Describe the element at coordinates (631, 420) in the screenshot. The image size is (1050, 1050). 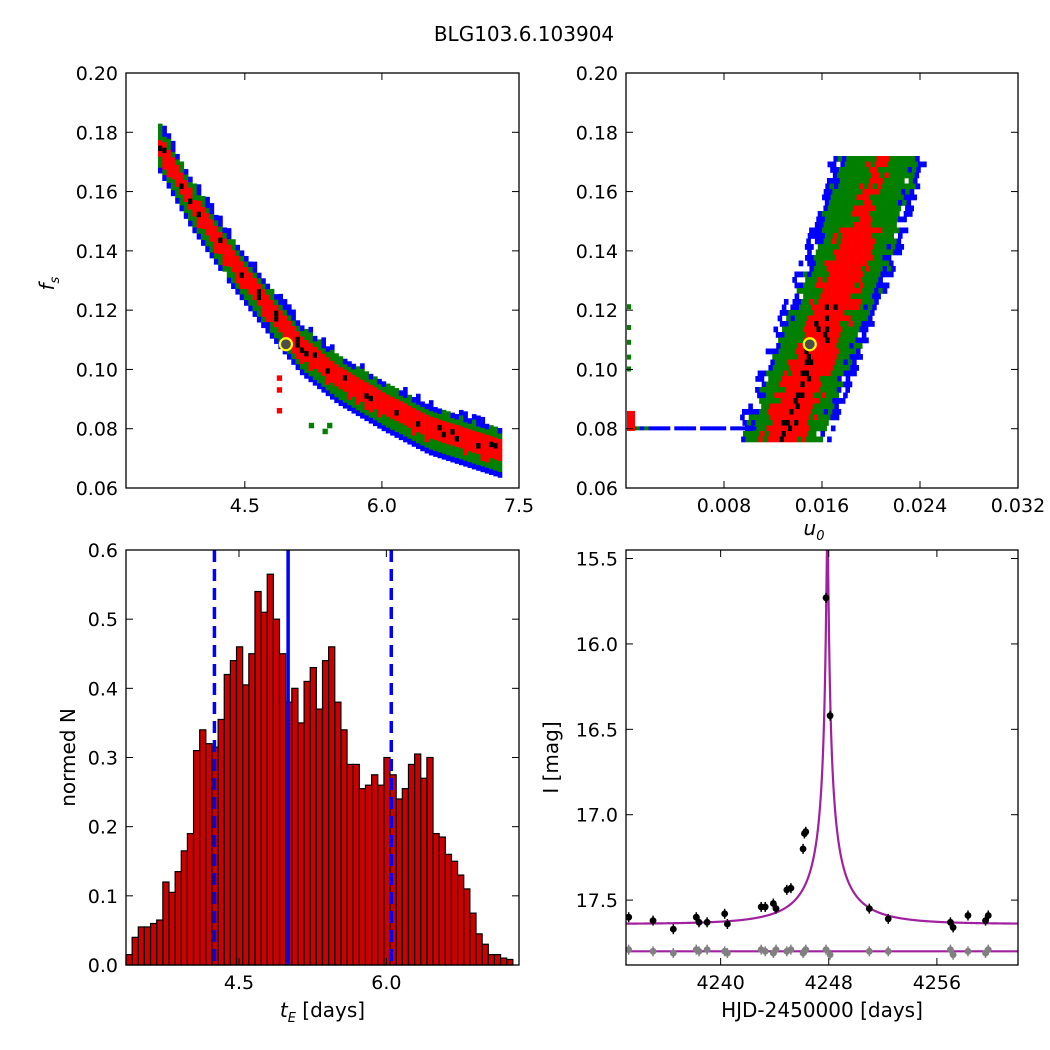
I see `heatmap-edge-red` at that location.